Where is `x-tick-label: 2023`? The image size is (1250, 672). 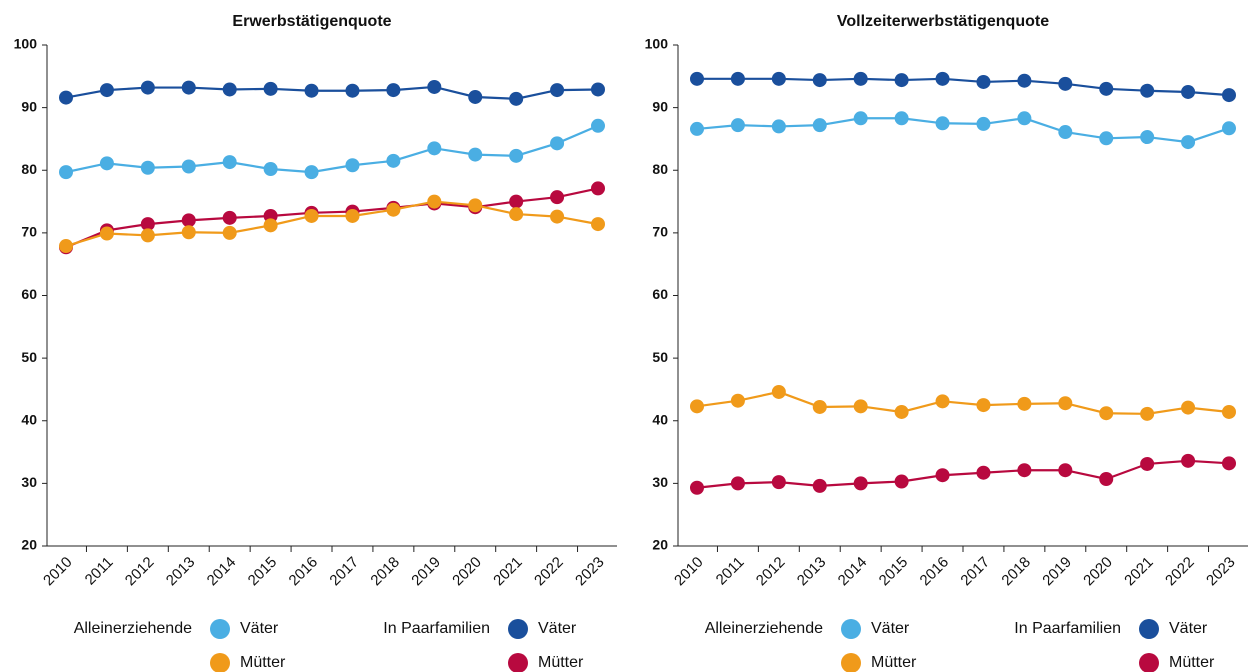
x-tick-label: 2023 is located at coordinates (1221, 572).